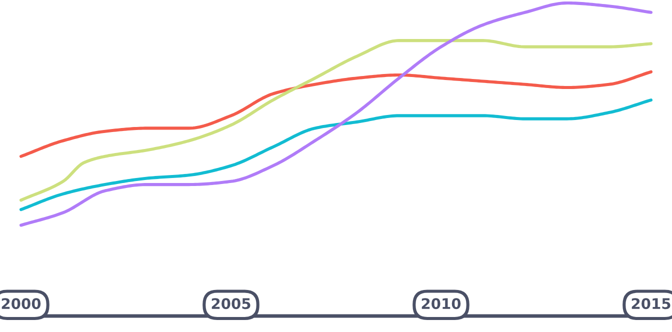 This screenshot has width=672, height=332. What do you see at coordinates (231, 304) in the screenshot?
I see `x-tick-label: 2005` at bounding box center [231, 304].